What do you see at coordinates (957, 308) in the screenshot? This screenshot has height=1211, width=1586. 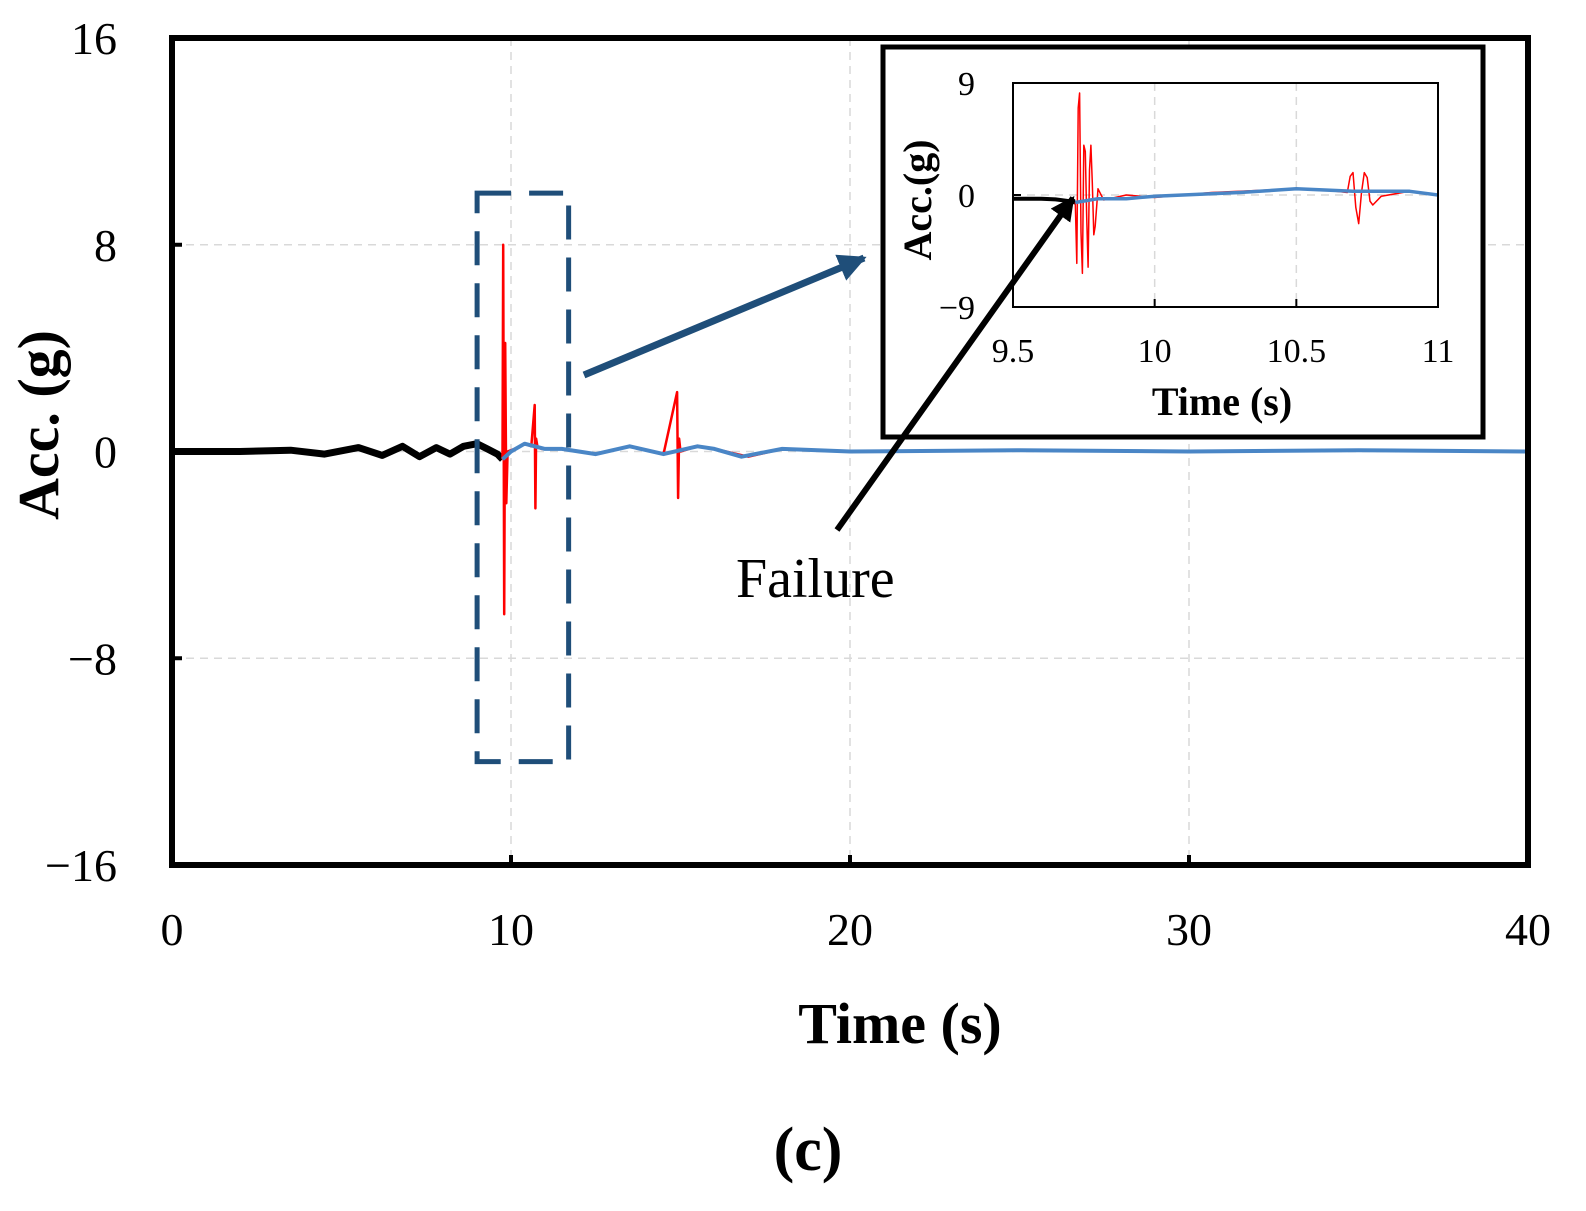 I see `inset-y-tick-label: −9` at bounding box center [957, 308].